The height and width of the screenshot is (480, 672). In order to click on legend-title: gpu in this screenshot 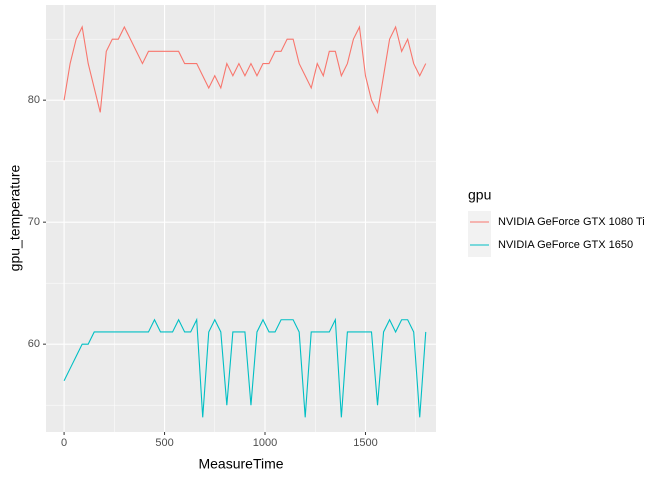, I will do `click(479, 195)`.